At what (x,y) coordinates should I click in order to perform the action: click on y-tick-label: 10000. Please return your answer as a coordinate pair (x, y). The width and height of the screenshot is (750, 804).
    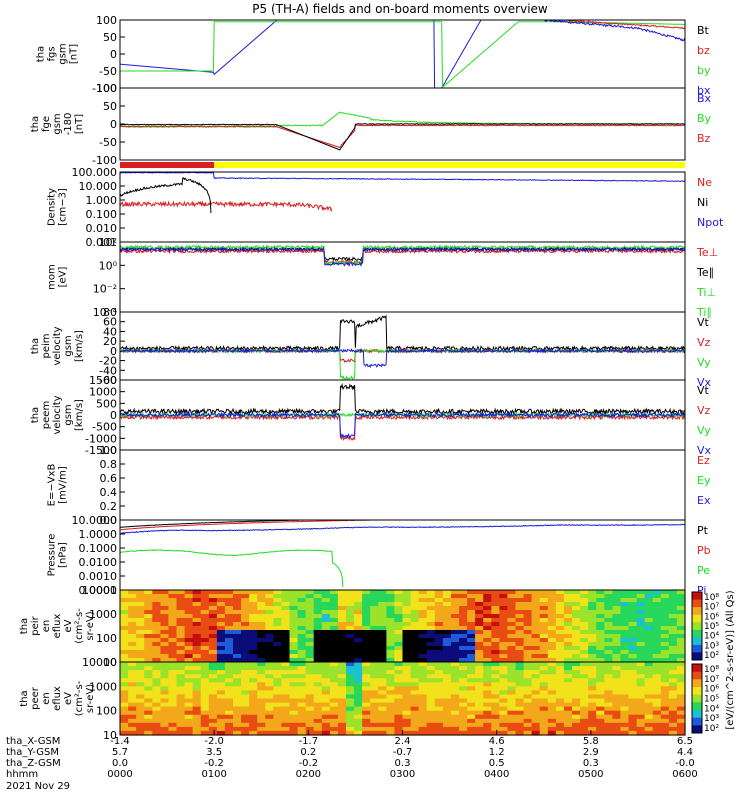
    Looking at the image, I should click on (99, 662).